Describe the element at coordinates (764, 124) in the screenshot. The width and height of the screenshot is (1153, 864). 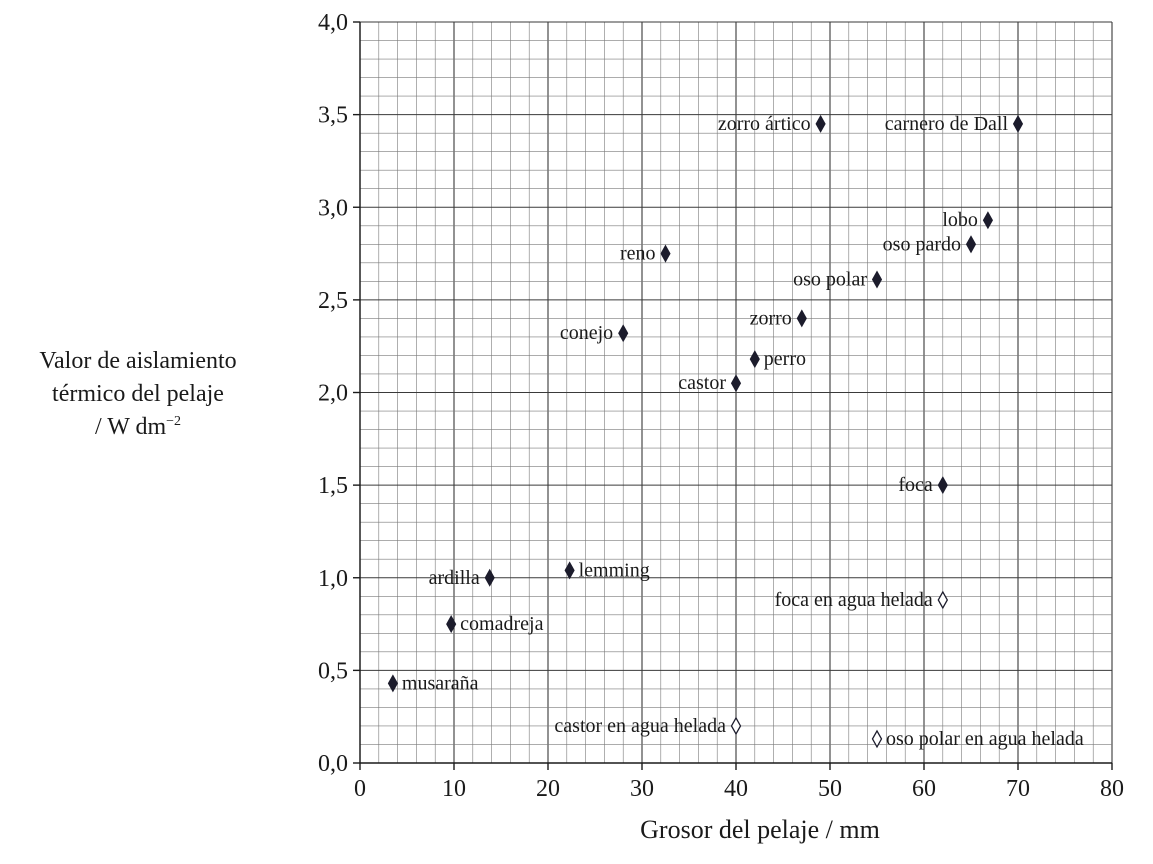
I see `data-point-label: zorro ártico` at that location.